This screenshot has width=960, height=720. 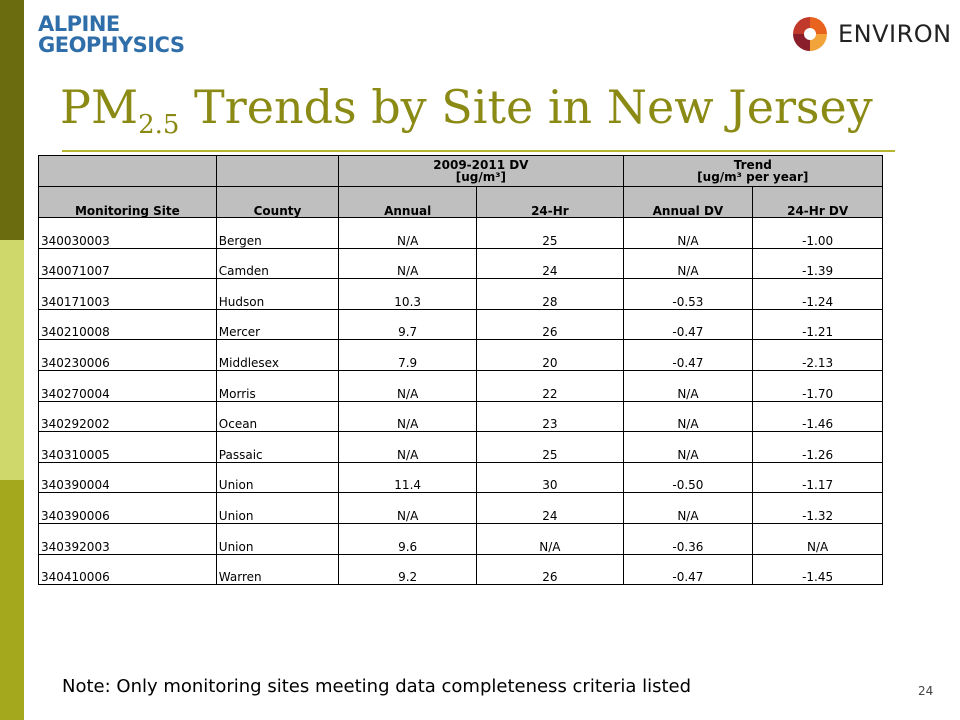 I want to click on table-row: 340030003 Bergen N/A 25 N/A -1.00, so click(x=460, y=233).